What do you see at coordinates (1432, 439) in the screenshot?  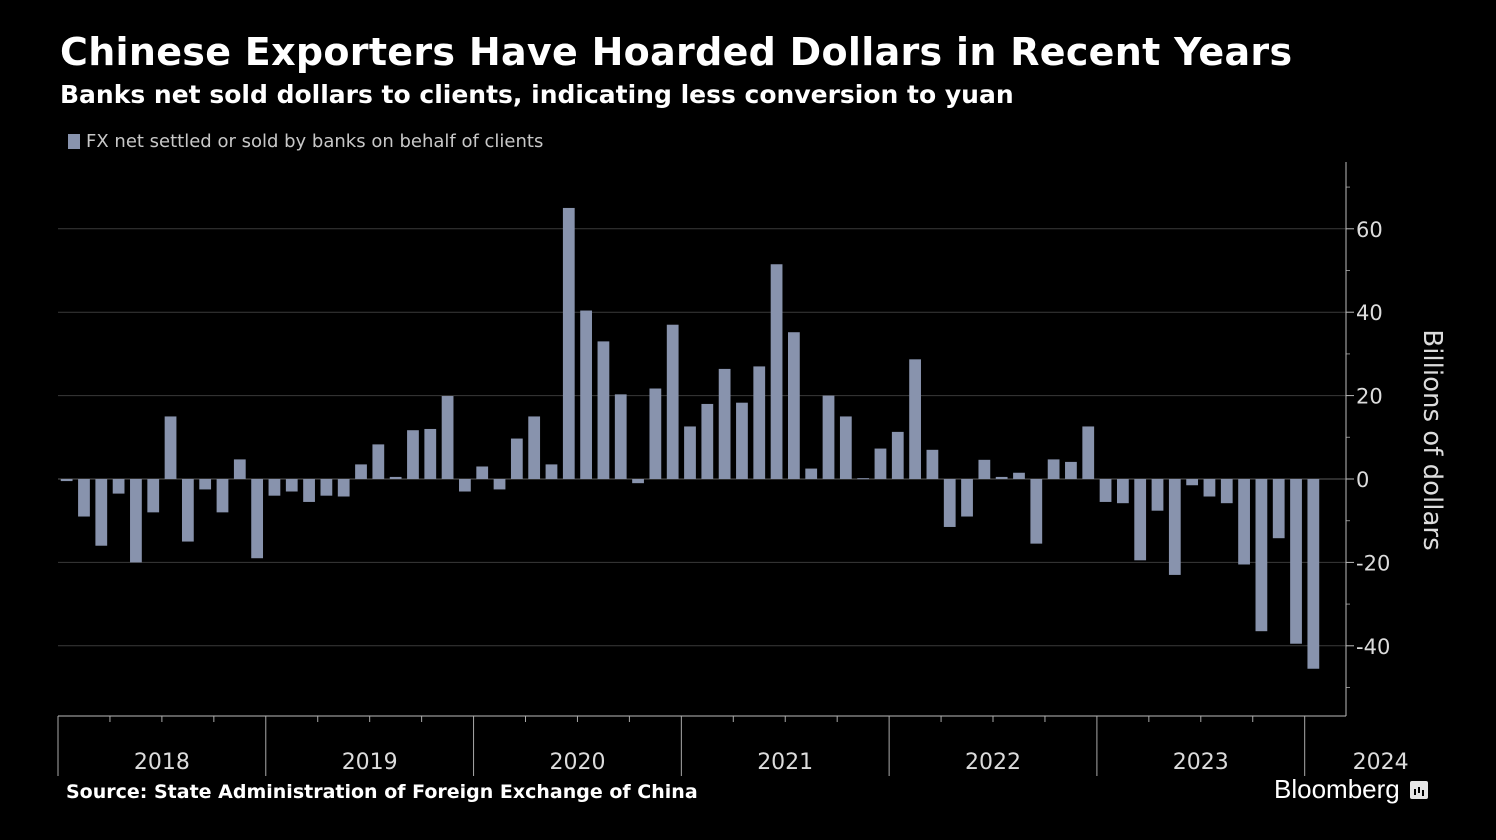 I see `y-axis-title: Billions of dollars` at bounding box center [1432, 439].